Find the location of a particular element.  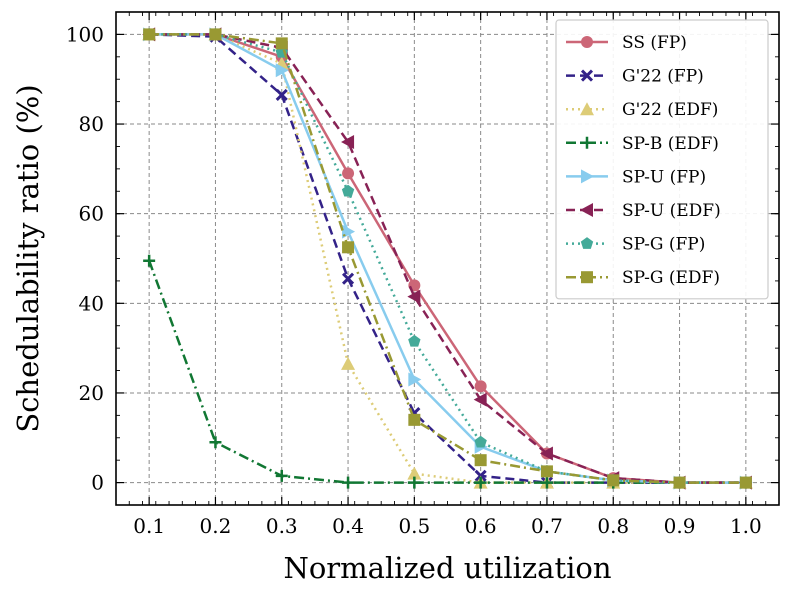

x-tick-label: 1.0 is located at coordinates (746, 526).